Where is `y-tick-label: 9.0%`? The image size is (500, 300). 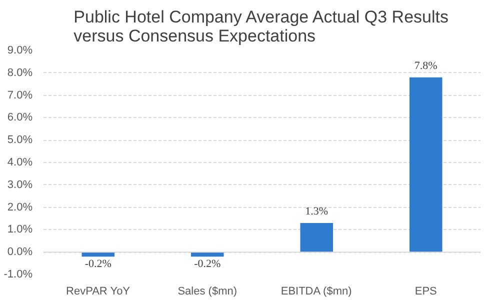
y-tick-label: 9.0% is located at coordinates (20, 50).